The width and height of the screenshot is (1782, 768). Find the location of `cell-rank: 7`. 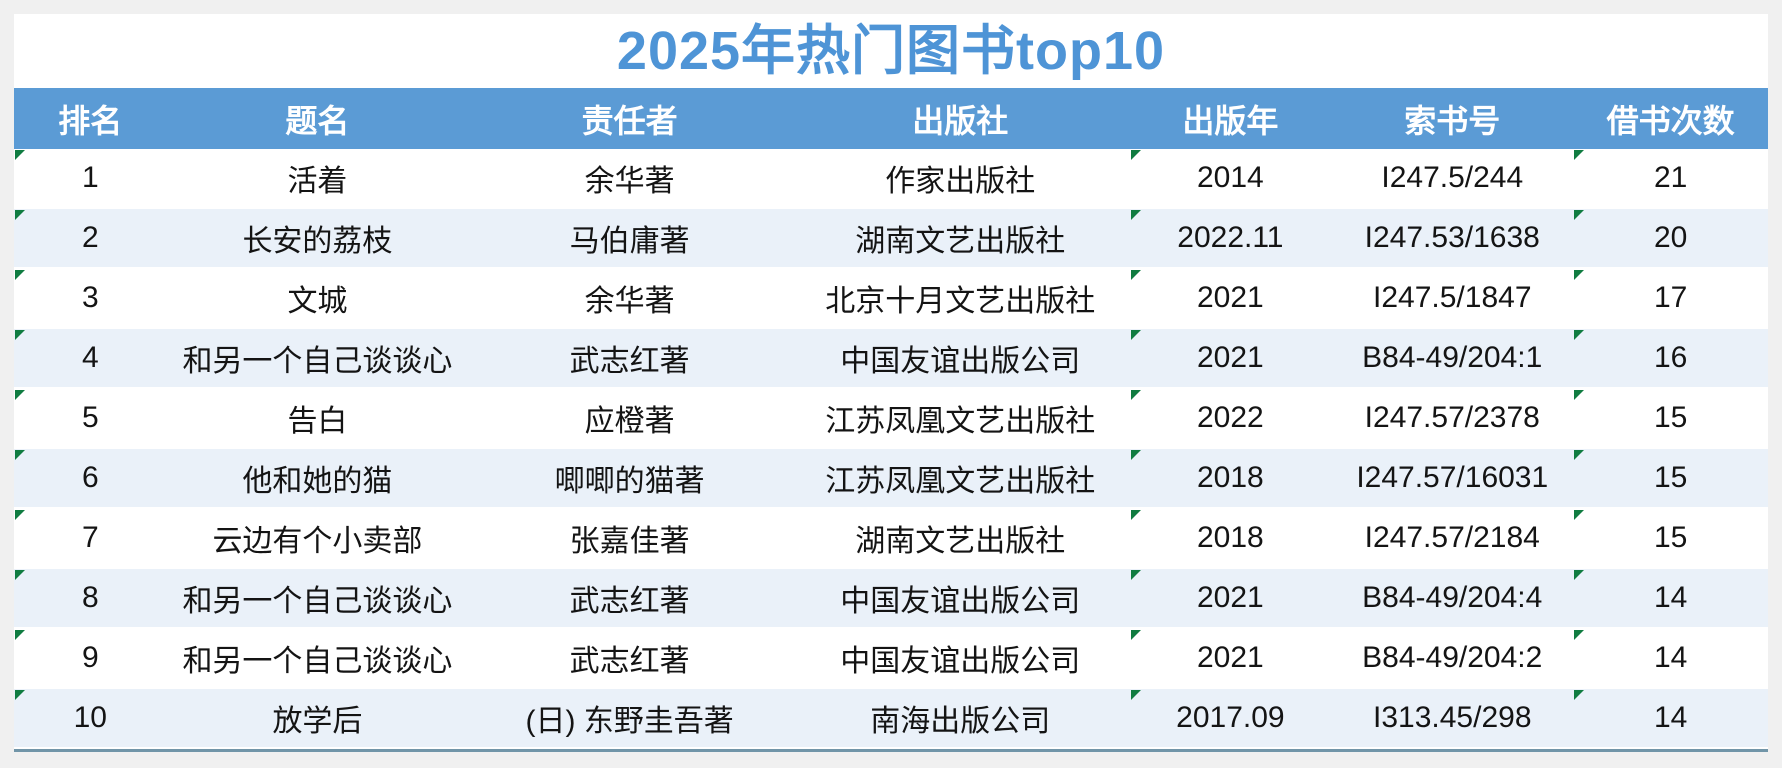

cell-rank: 7 is located at coordinates (90, 538).